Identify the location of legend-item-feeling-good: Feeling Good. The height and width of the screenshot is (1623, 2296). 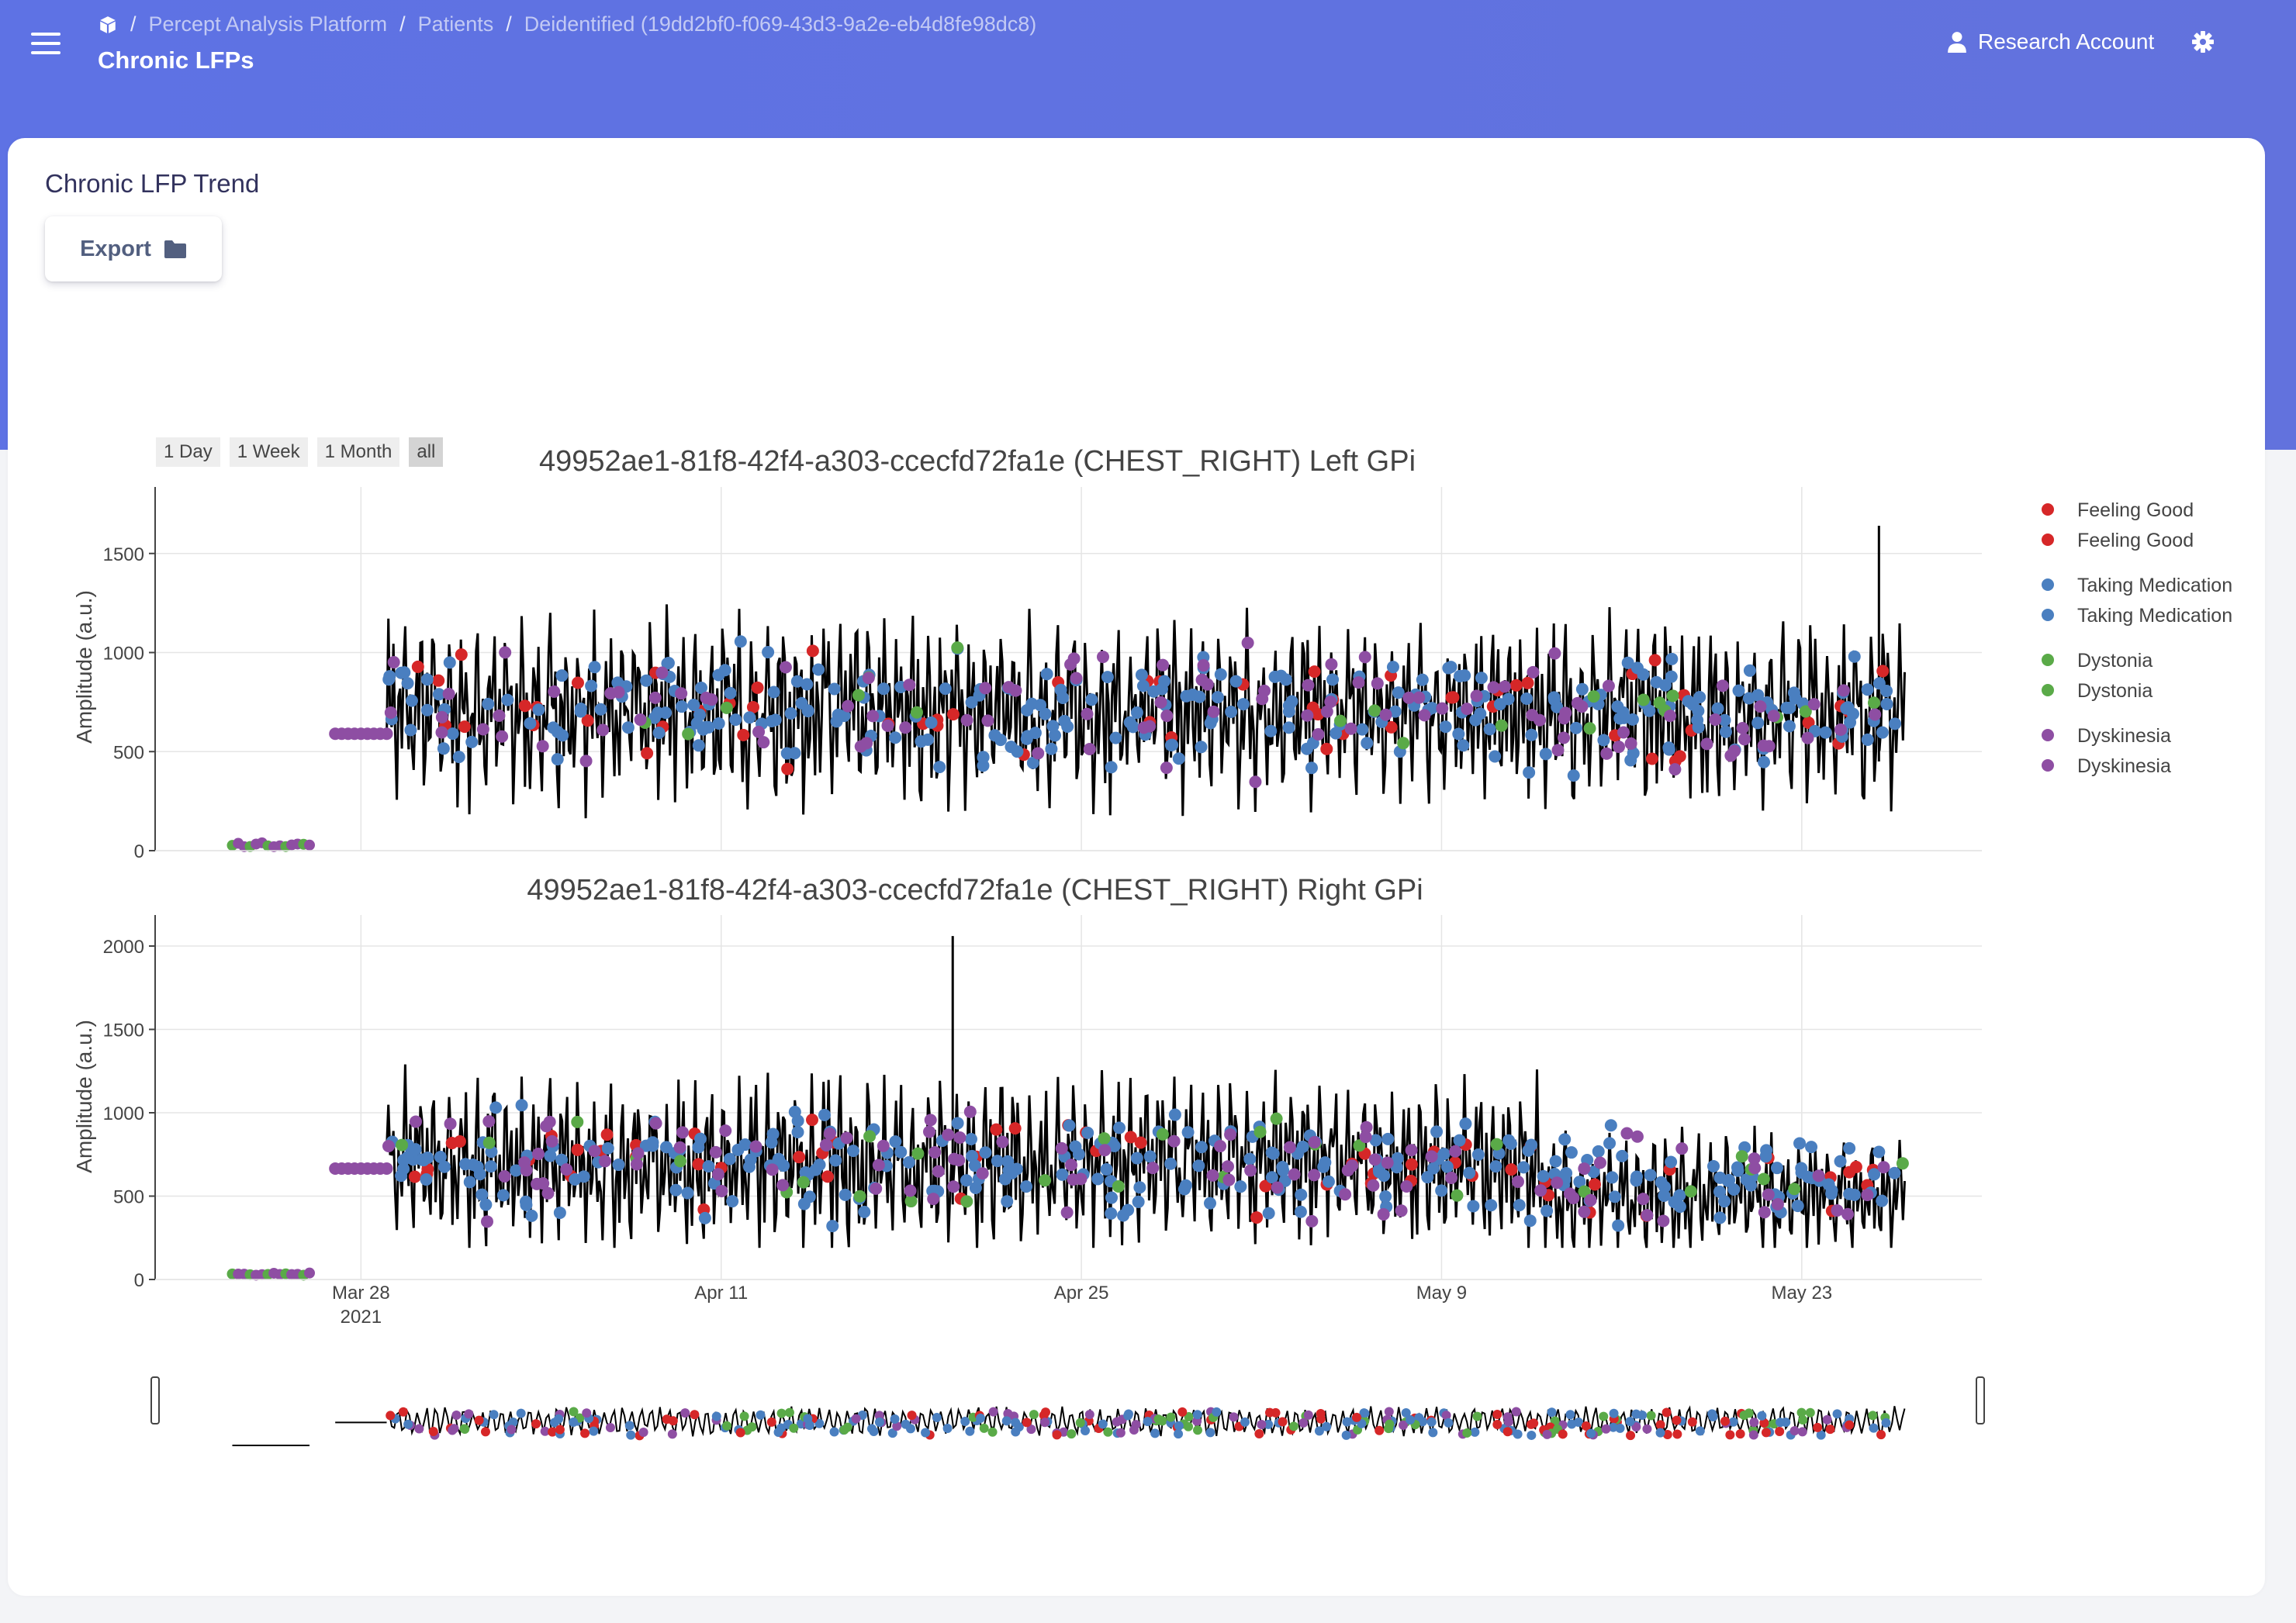
(2118, 510).